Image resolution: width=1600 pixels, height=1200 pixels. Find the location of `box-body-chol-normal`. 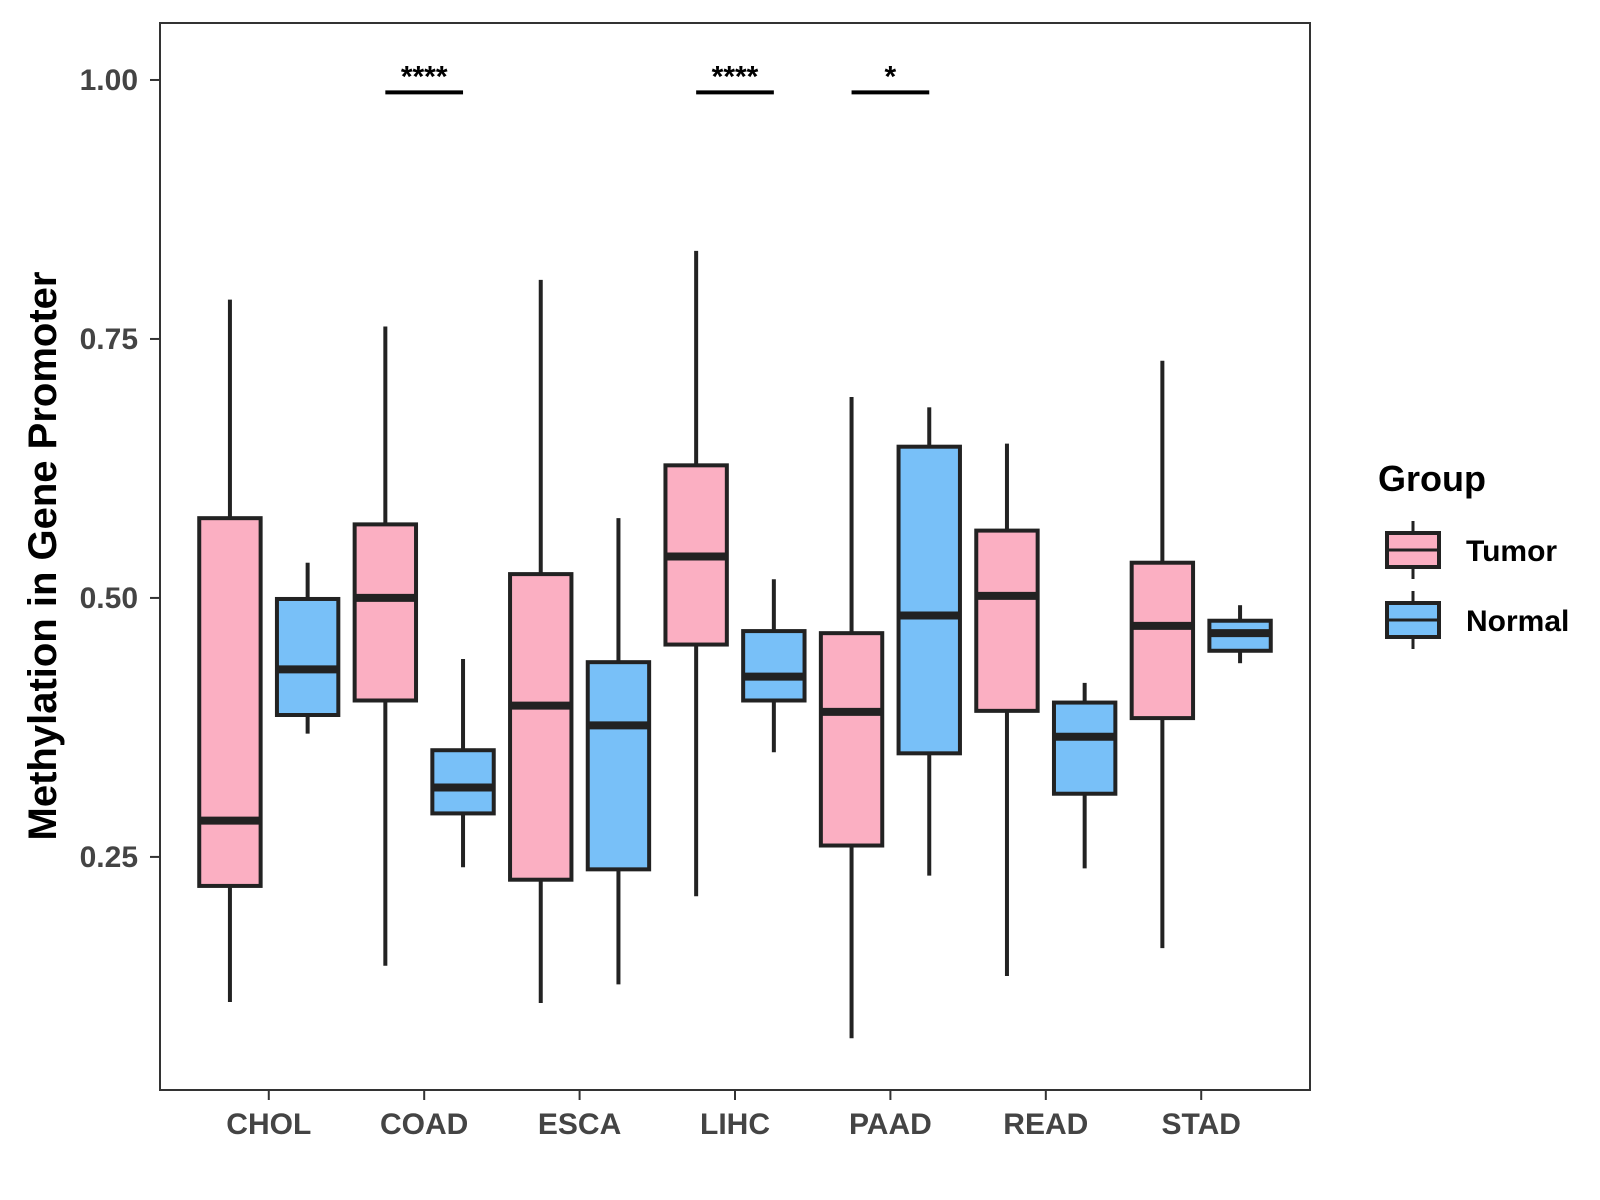

box-body-chol-normal is located at coordinates (307, 656).